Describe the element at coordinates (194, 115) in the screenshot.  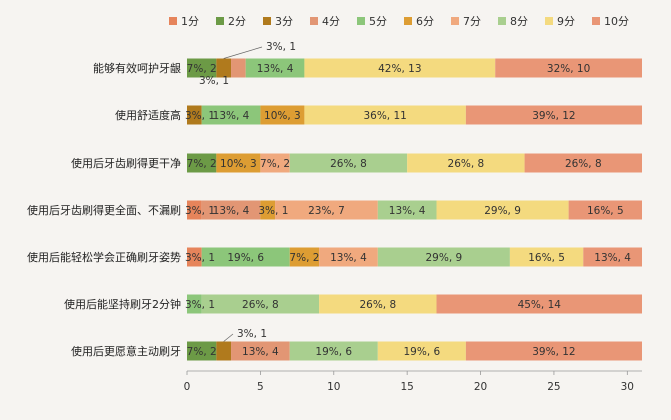
I see `bar-segment-row2-score3` at that location.